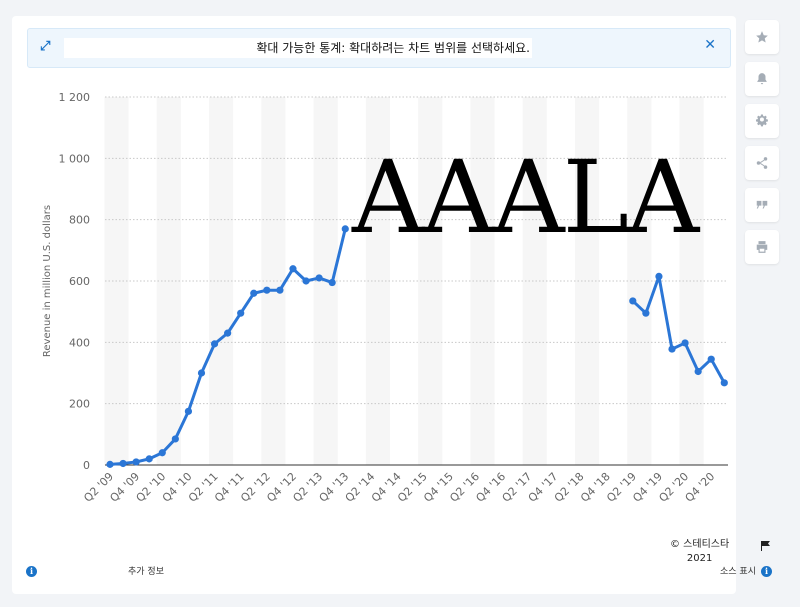  Describe the element at coordinates (710, 45) in the screenshot. I see `close-icon: ✕` at that location.